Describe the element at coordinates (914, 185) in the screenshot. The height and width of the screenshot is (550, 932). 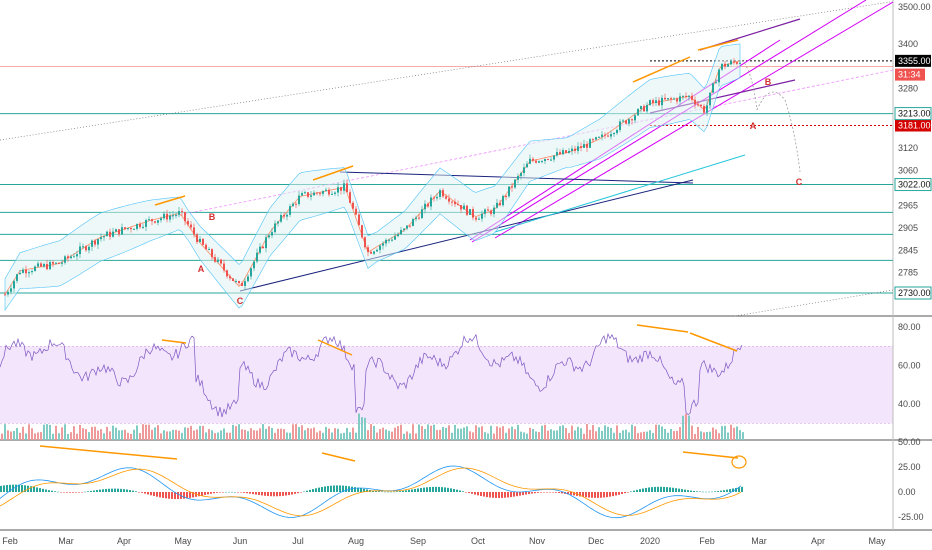
I see `price-tag-label: 3022.00` at that location.